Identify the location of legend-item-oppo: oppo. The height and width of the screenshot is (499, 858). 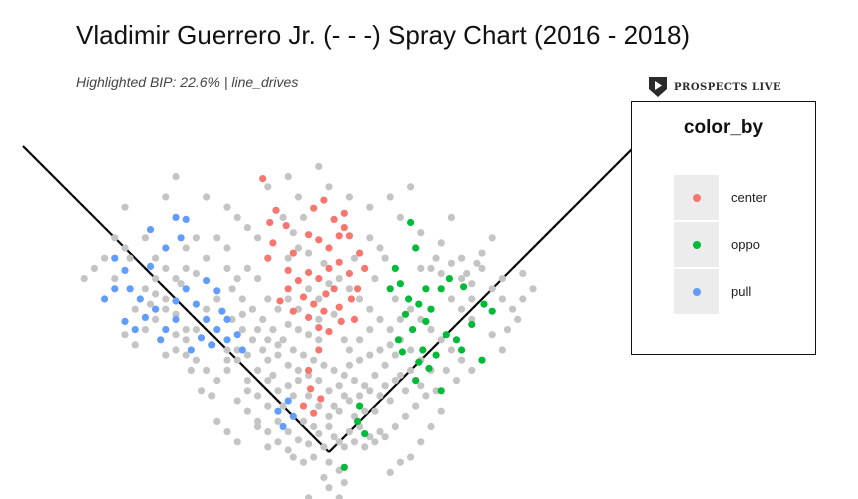
(717, 244).